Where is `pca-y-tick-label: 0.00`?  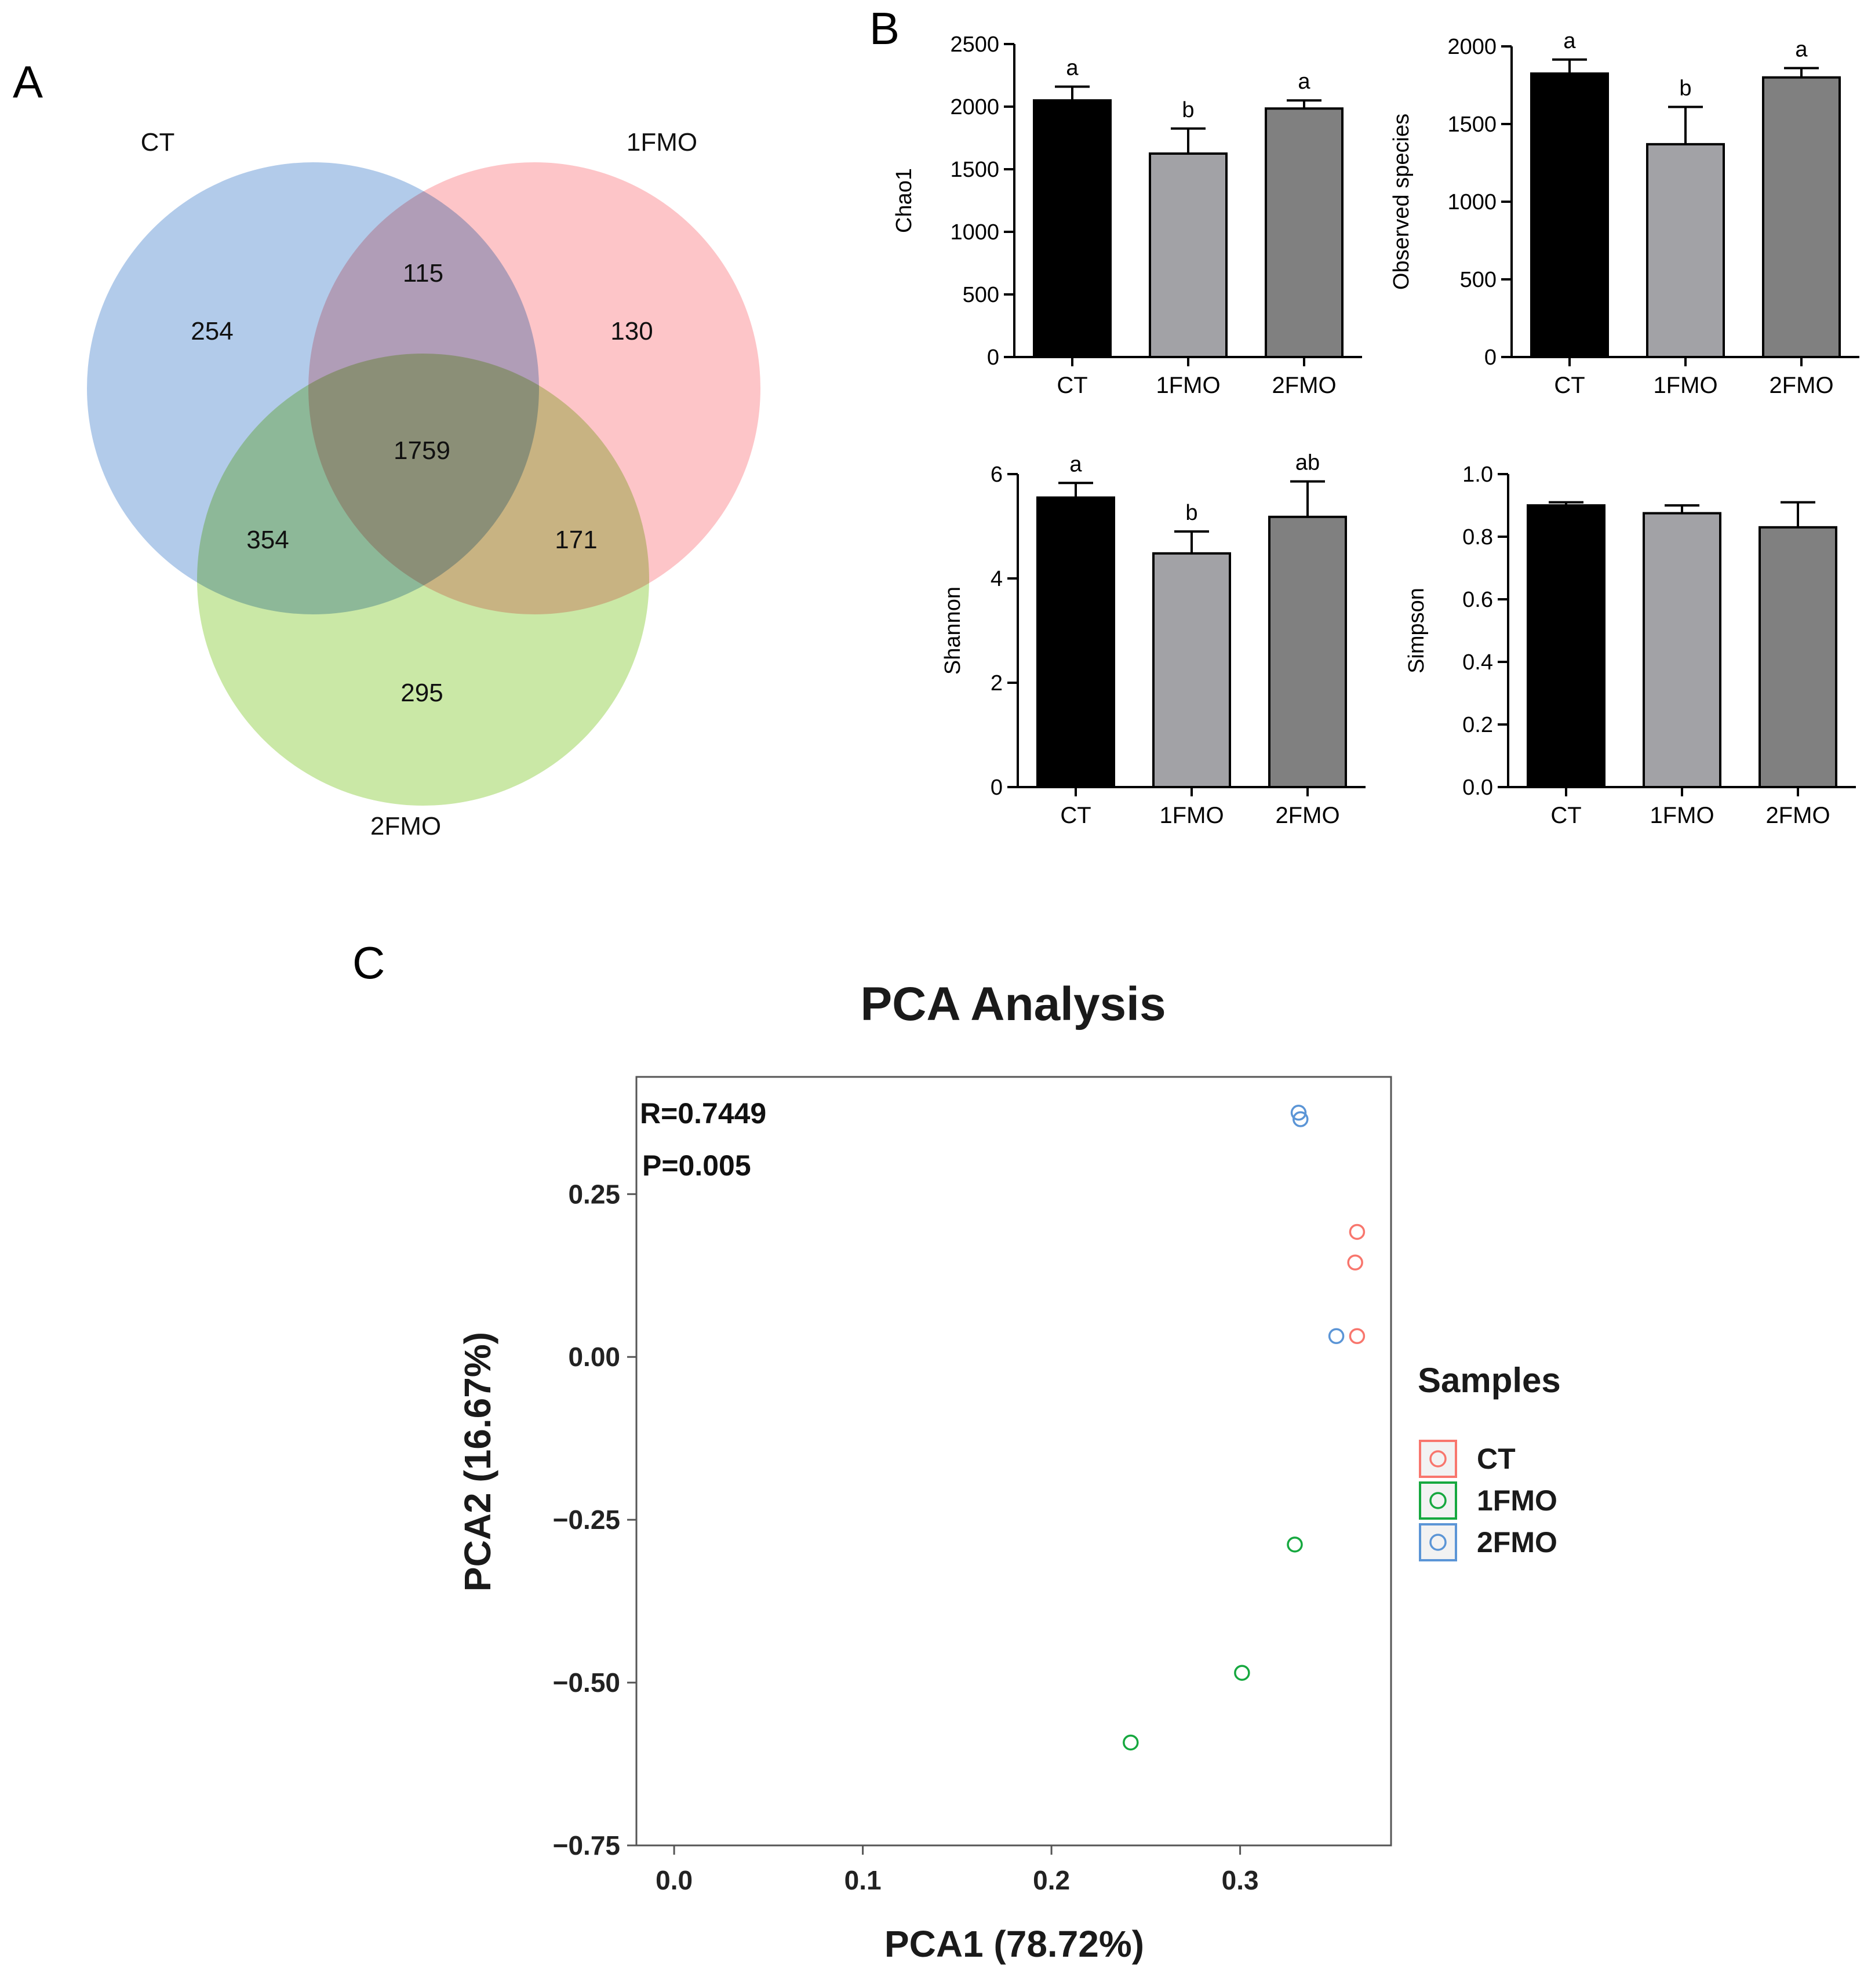 pca-y-tick-label: 0.00 is located at coordinates (594, 1357).